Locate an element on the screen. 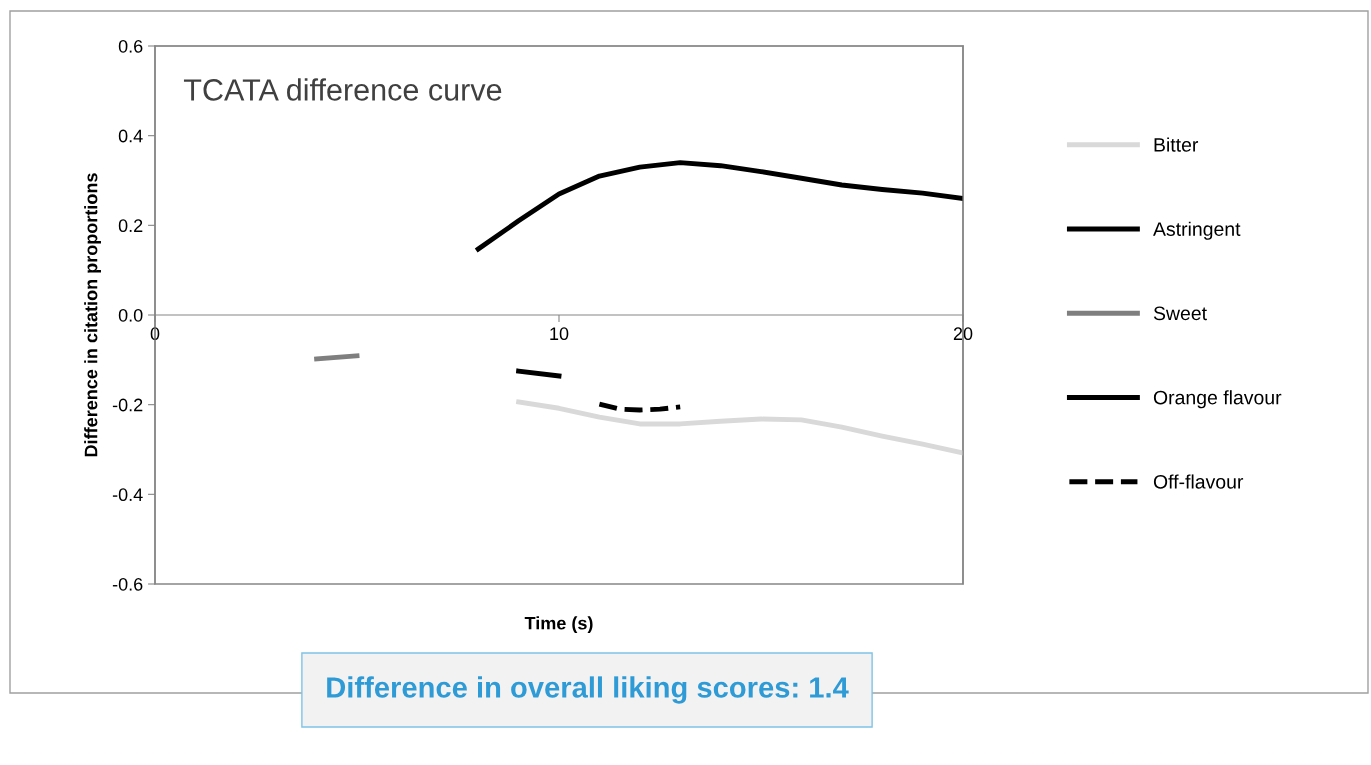  legend-label: Off-flavour is located at coordinates (1198, 481).